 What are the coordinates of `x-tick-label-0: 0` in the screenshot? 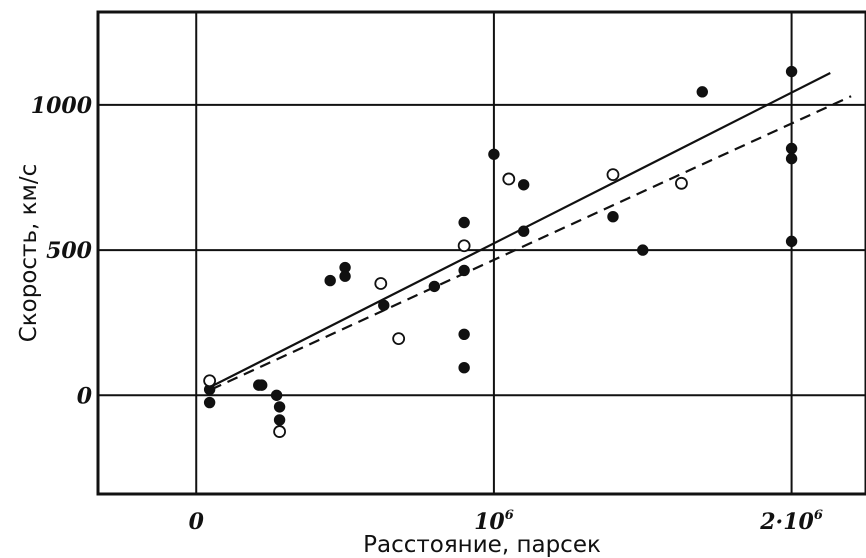 It's located at (197, 522).